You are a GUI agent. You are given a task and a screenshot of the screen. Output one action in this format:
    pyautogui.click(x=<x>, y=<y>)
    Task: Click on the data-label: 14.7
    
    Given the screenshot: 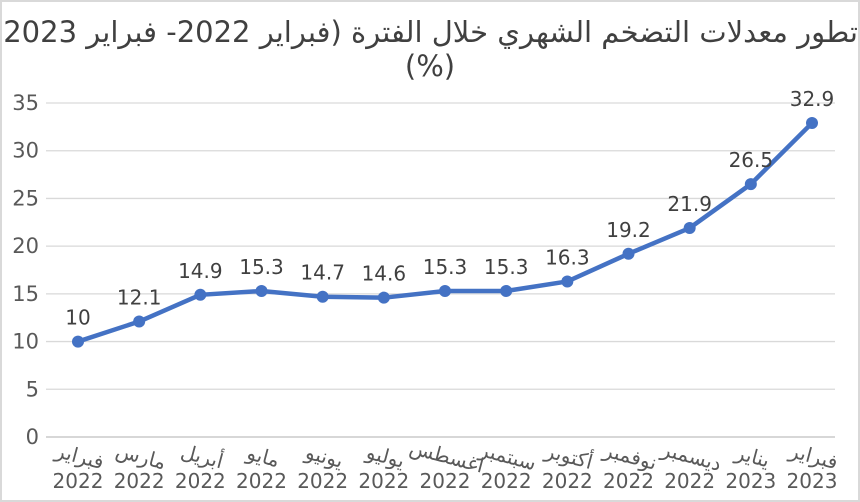 What is the action you would take?
    pyautogui.click(x=322, y=273)
    